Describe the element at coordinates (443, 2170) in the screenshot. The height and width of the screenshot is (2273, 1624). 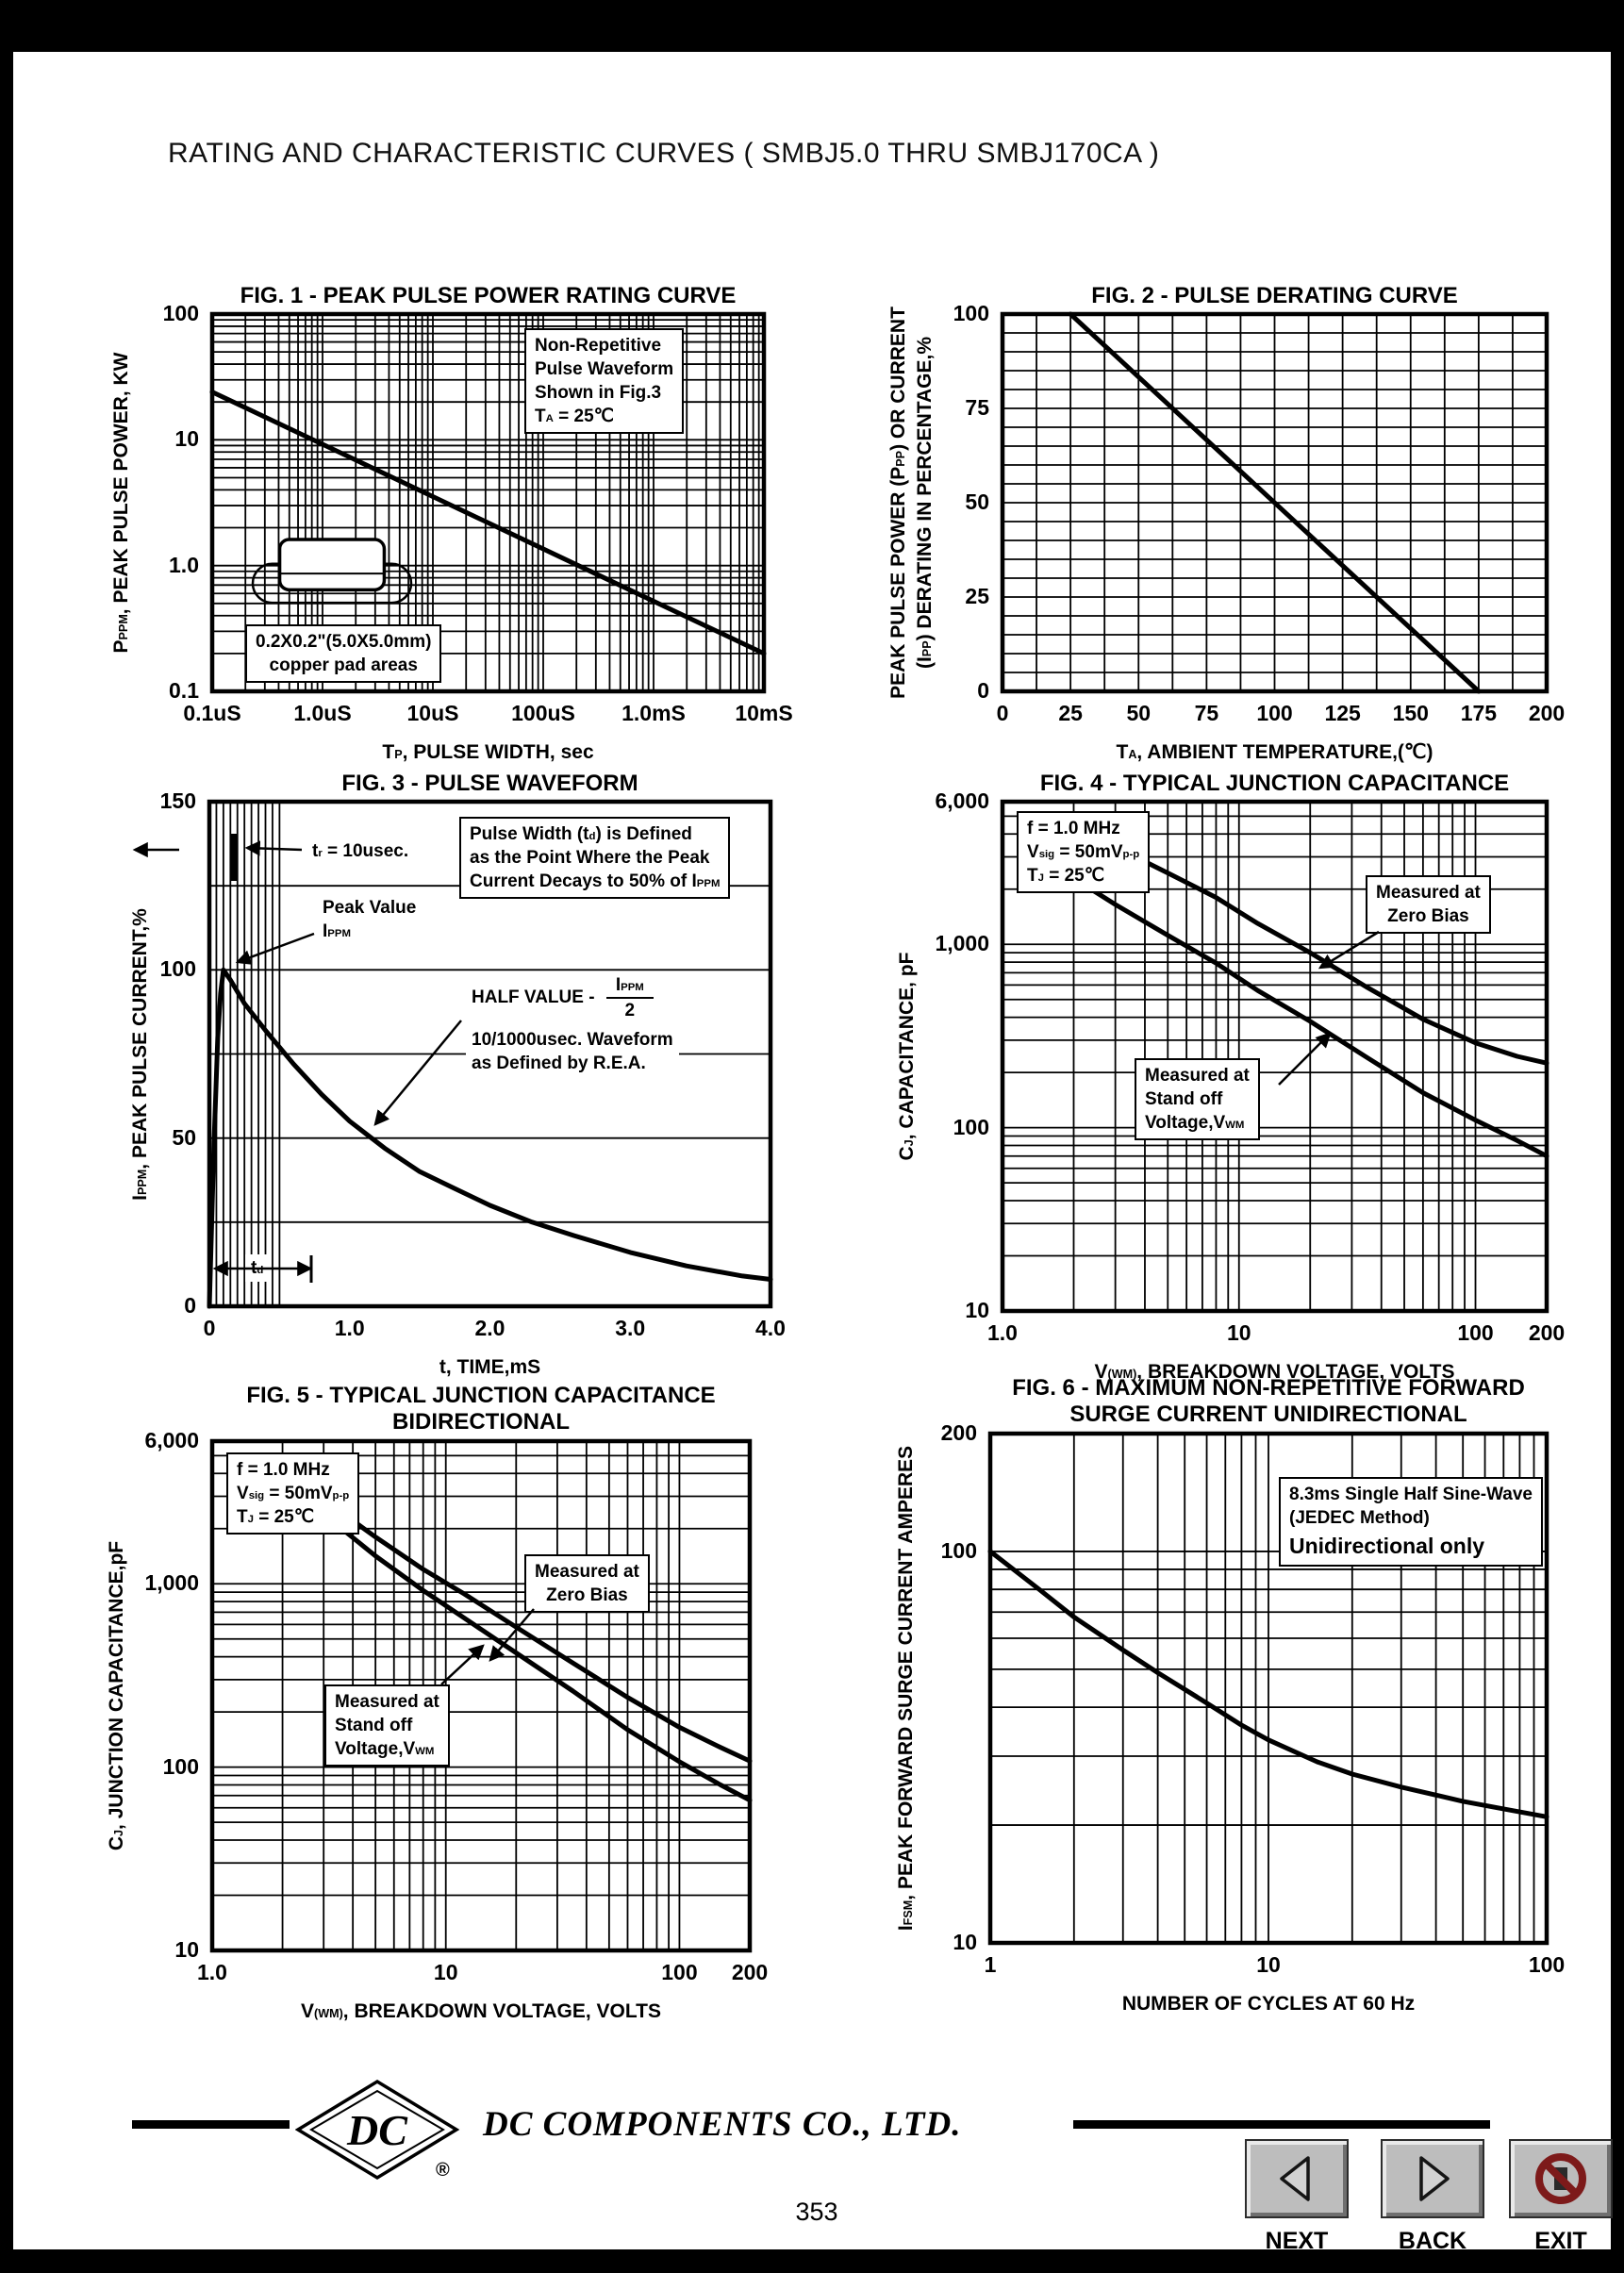
I see `registered-trademark: ®` at that location.